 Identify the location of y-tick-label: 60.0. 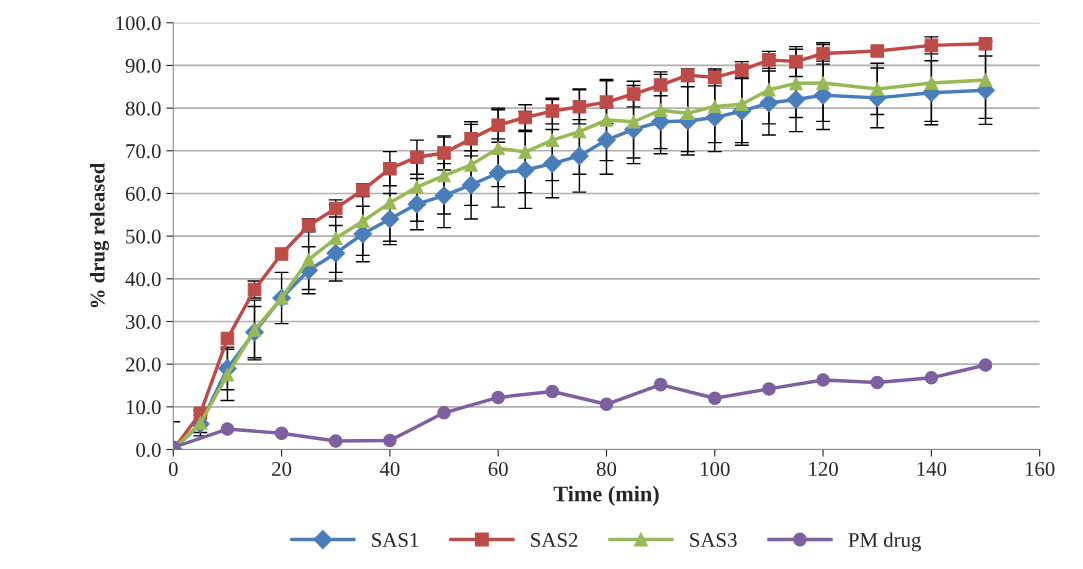
(143, 193).